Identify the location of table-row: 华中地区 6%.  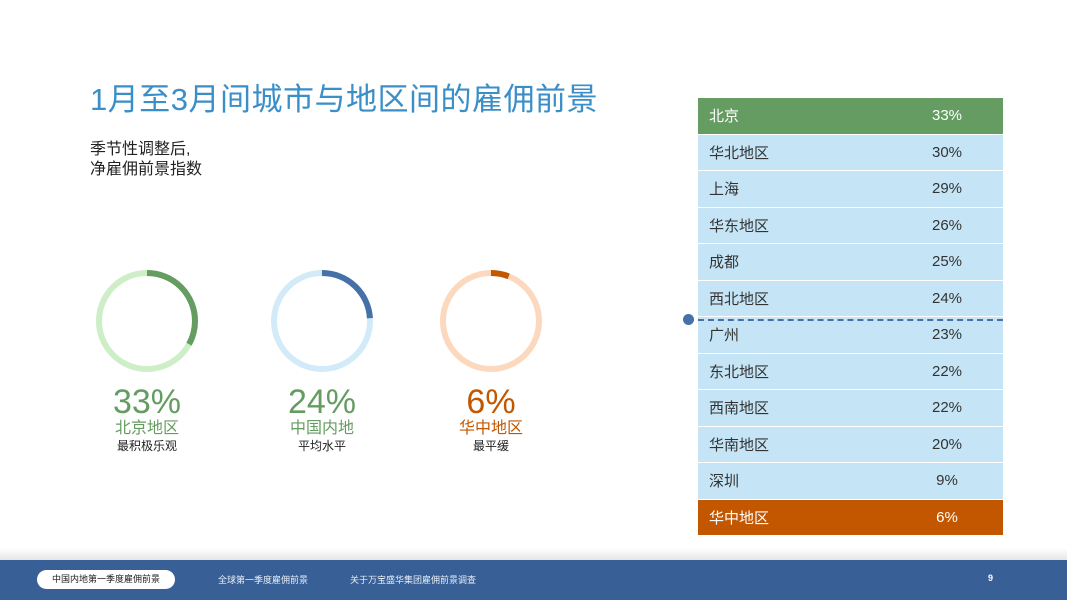
(850, 517).